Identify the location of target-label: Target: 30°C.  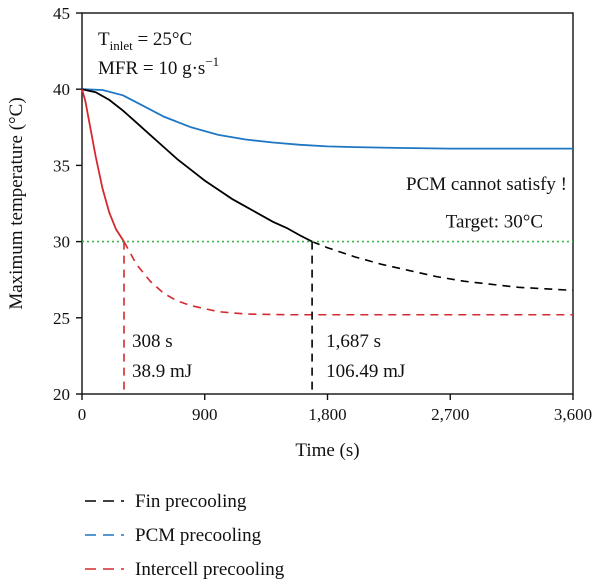
(494, 222).